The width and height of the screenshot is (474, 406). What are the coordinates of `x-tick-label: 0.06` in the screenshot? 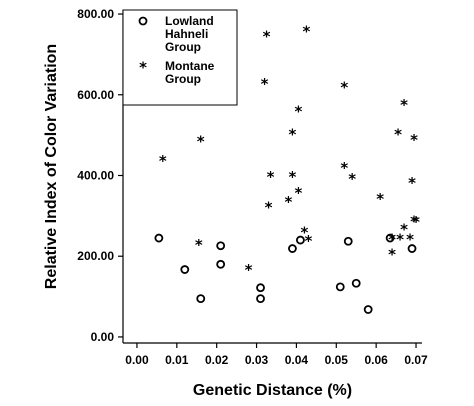 It's located at (376, 360).